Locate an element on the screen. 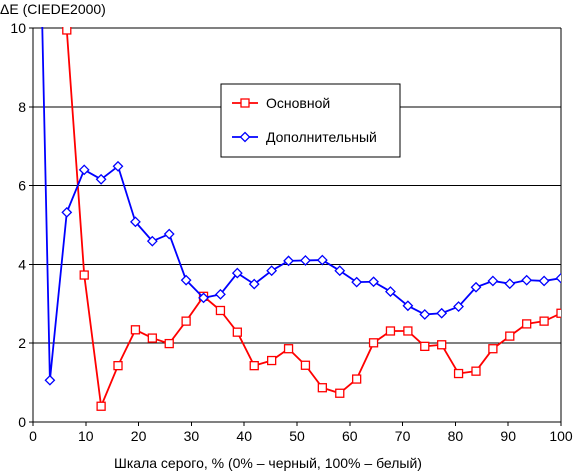 This screenshot has width=574, height=472. legend-label: Основной is located at coordinates (298, 103).